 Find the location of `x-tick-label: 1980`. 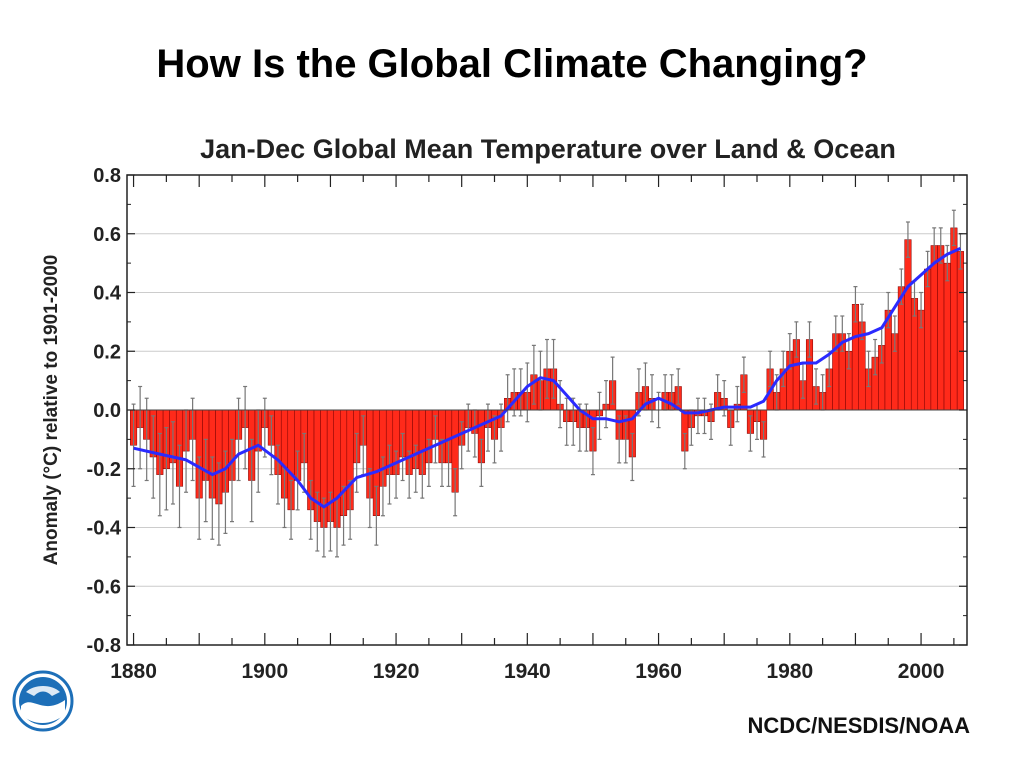

x-tick-label: 1980 is located at coordinates (789, 671).